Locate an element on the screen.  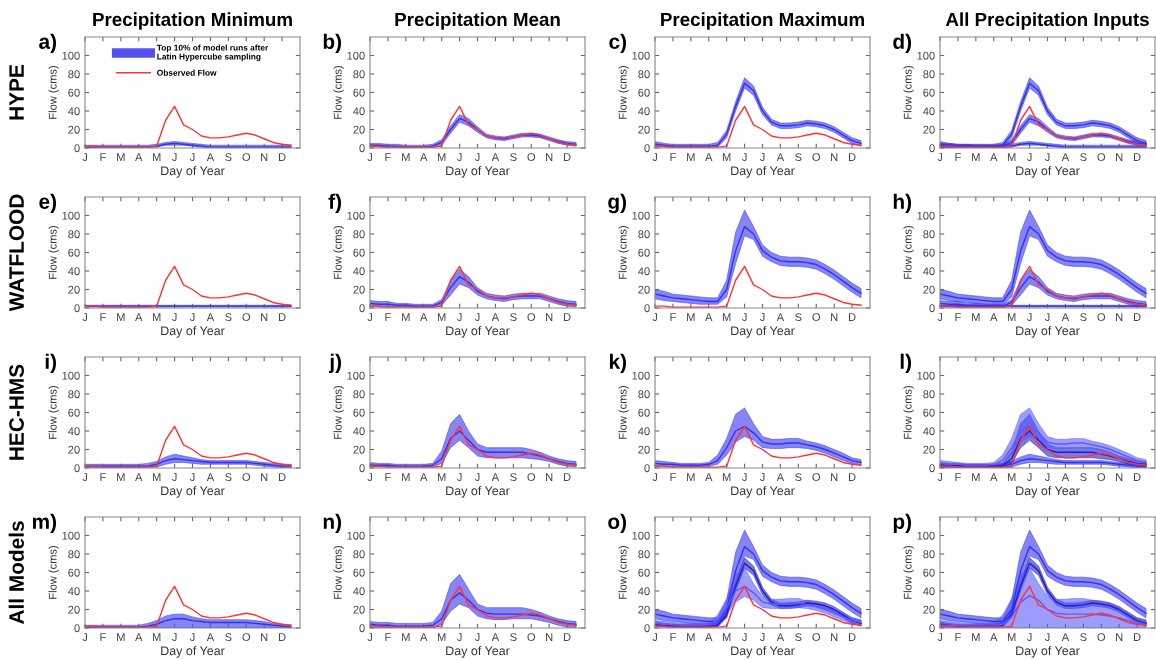
text: a) is located at coordinates (48, 43).